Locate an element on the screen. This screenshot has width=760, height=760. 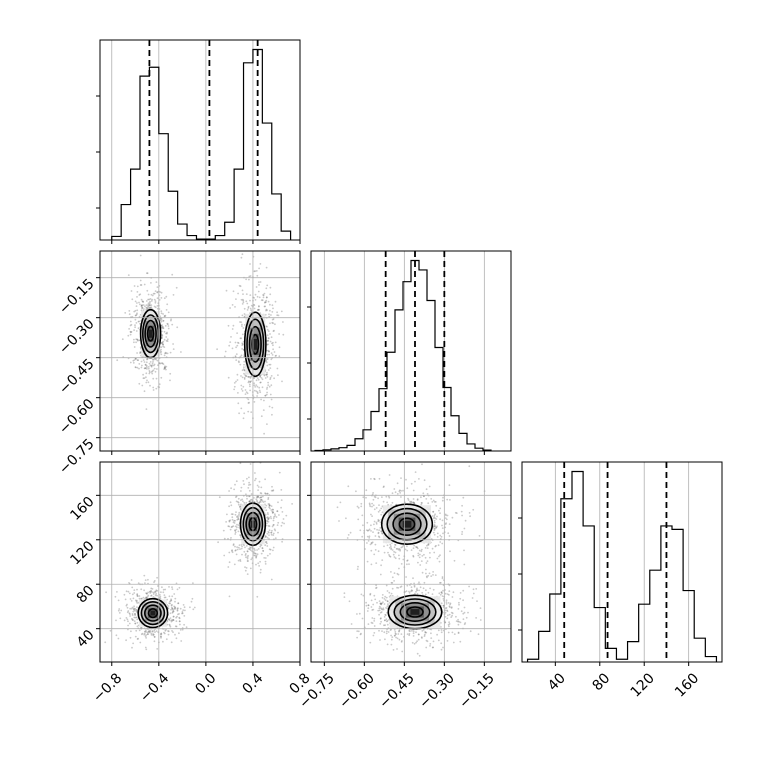
y-tick-label: −0.30 is located at coordinates (77, 337).